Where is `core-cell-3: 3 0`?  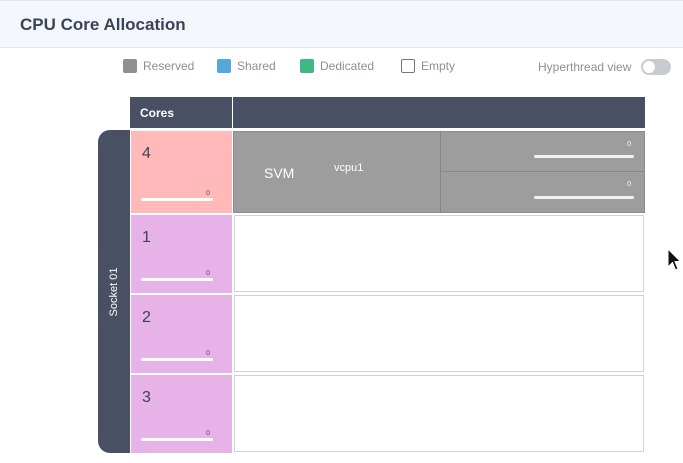 core-cell-3: 3 0 is located at coordinates (181, 414).